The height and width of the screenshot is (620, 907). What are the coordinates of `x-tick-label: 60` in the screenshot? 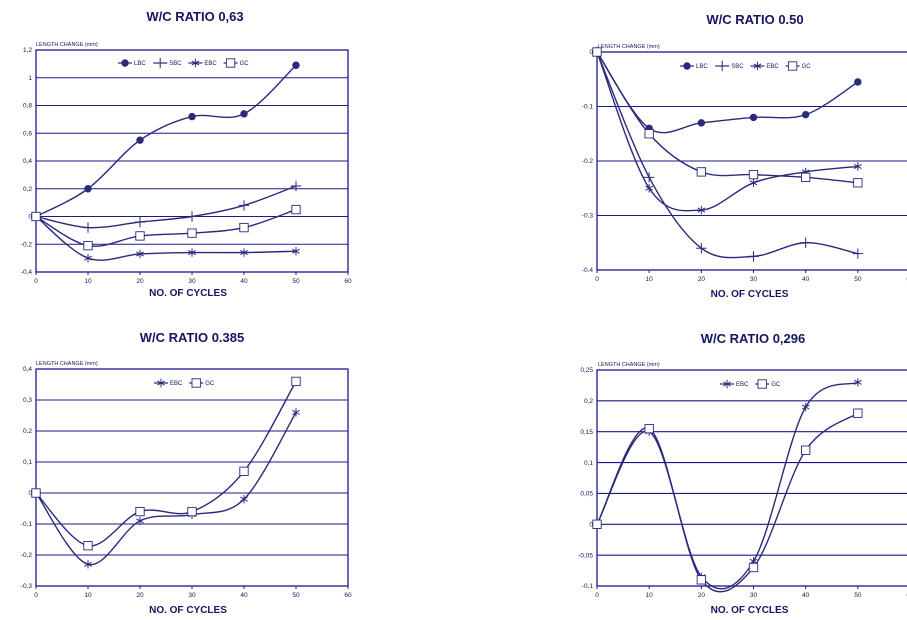 It's located at (348, 281).